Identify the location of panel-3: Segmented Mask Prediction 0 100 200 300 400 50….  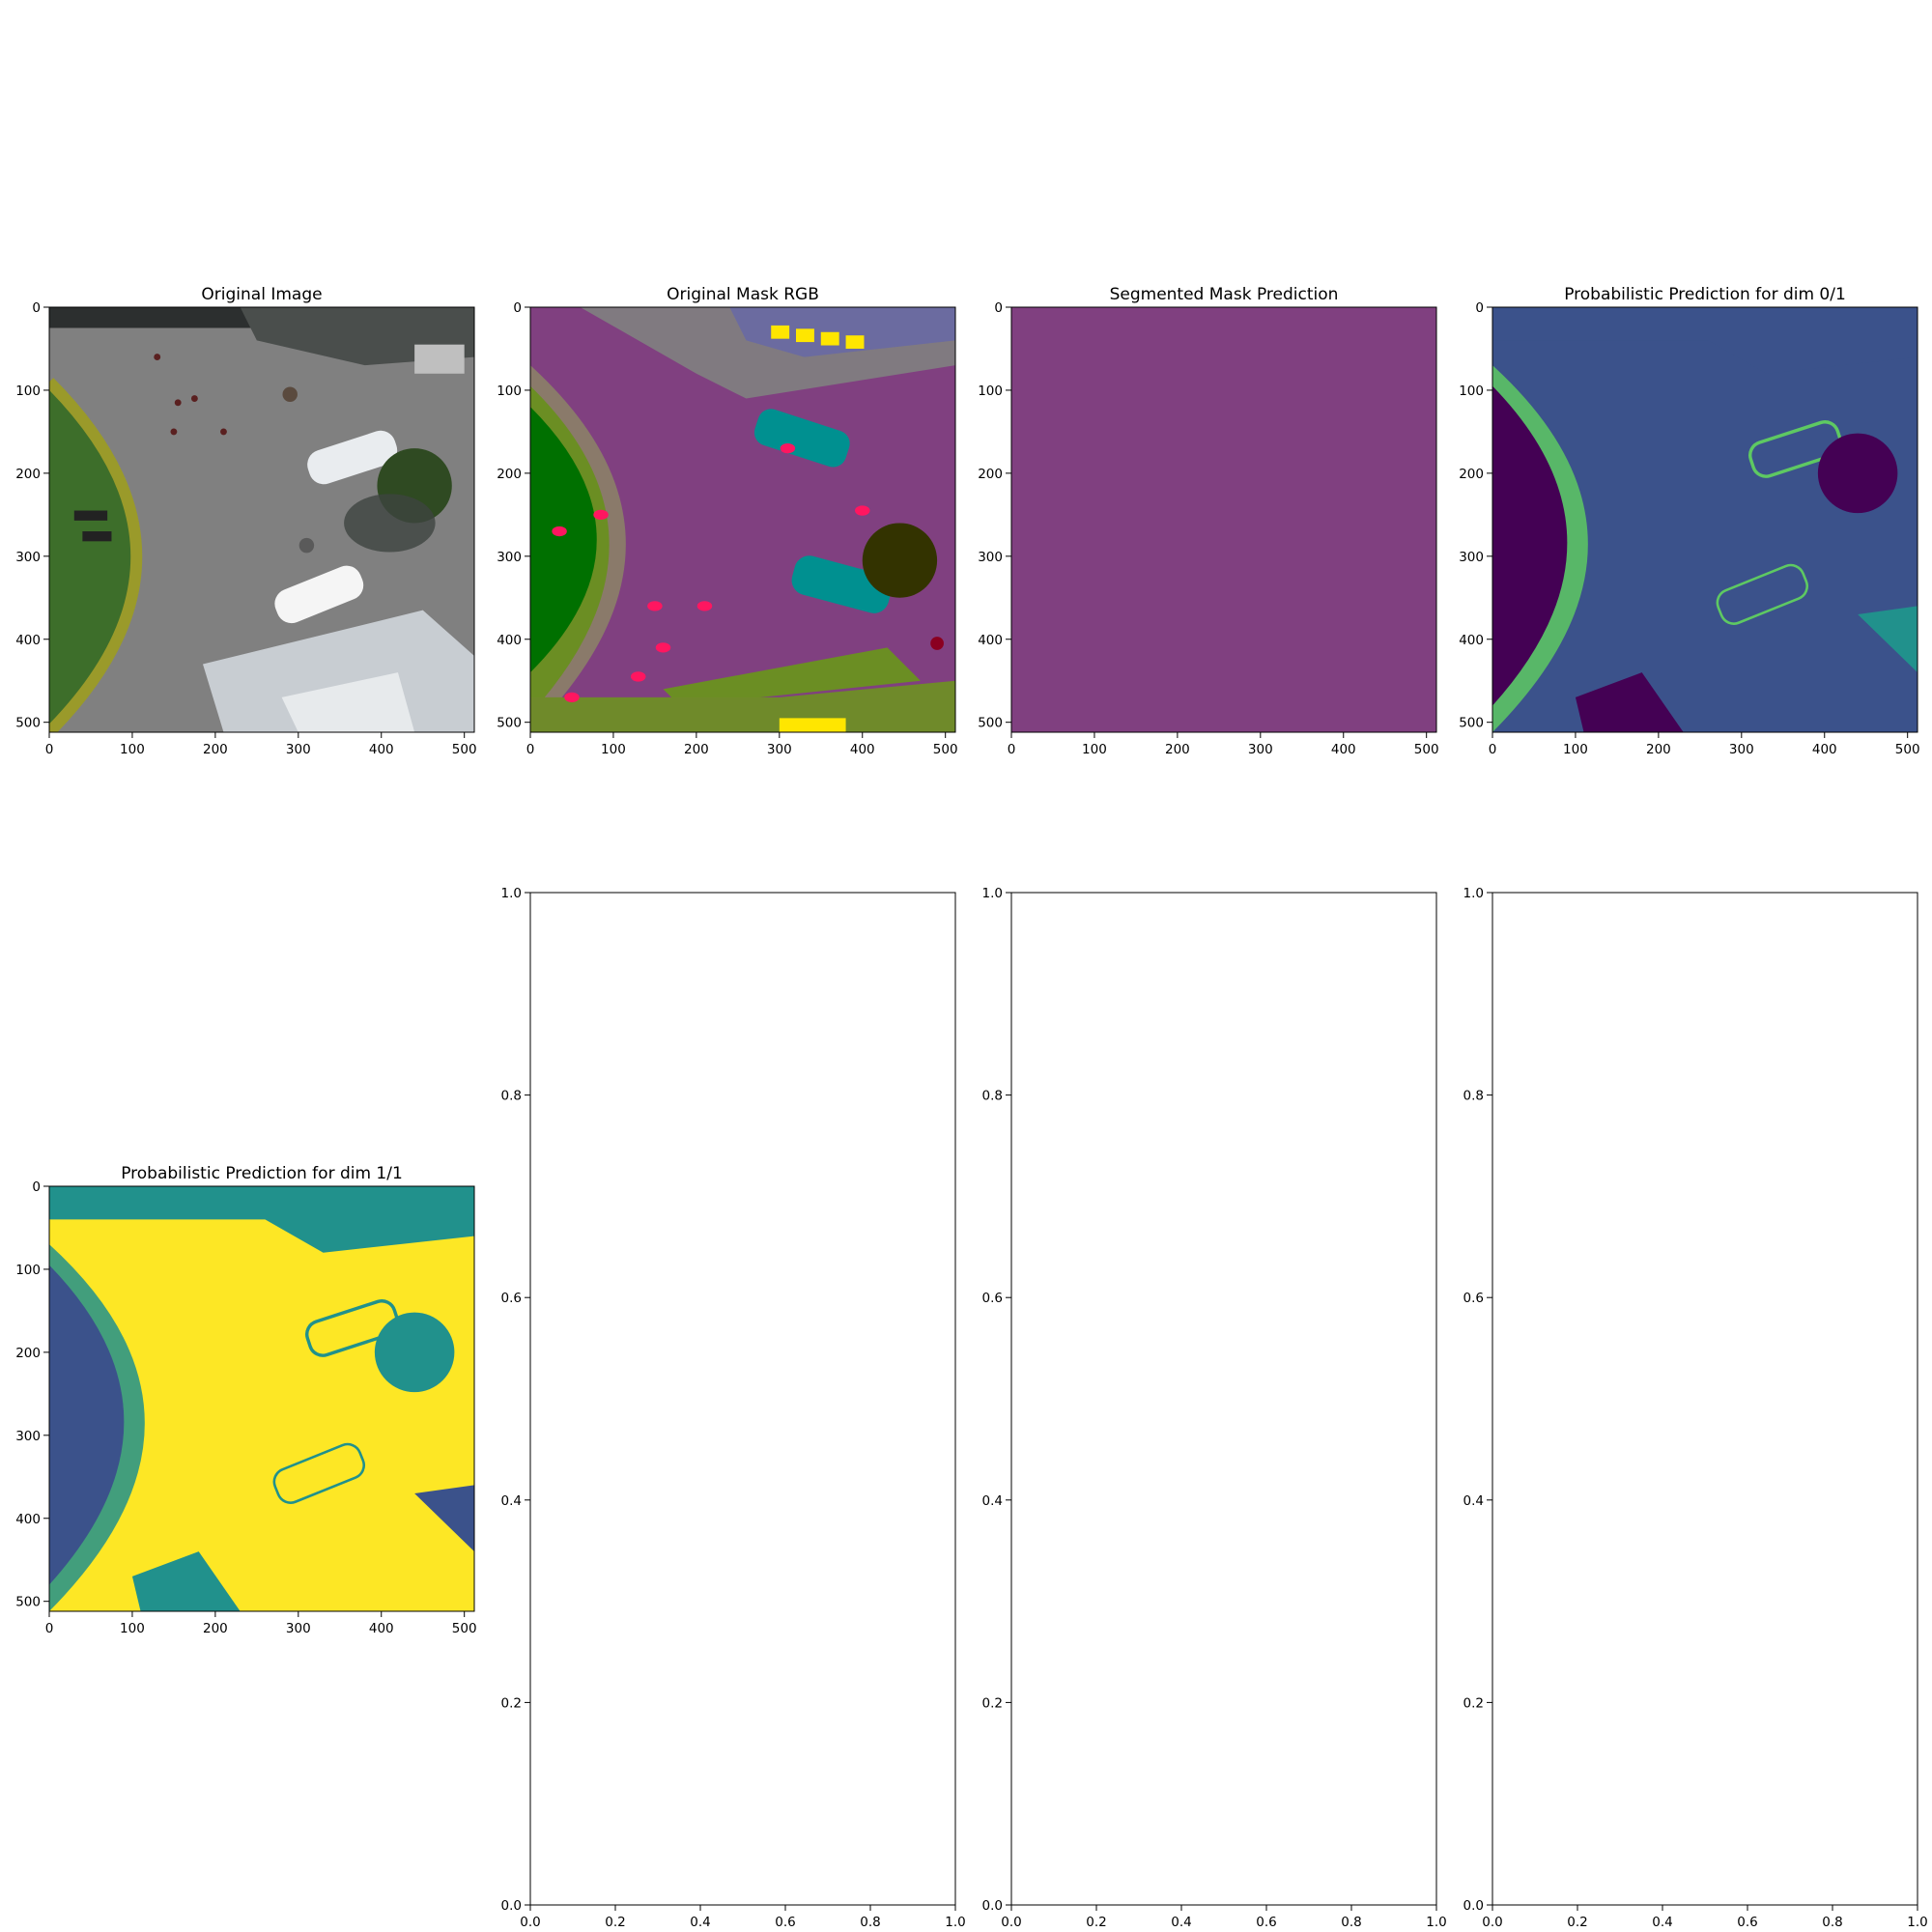
(1208, 521).